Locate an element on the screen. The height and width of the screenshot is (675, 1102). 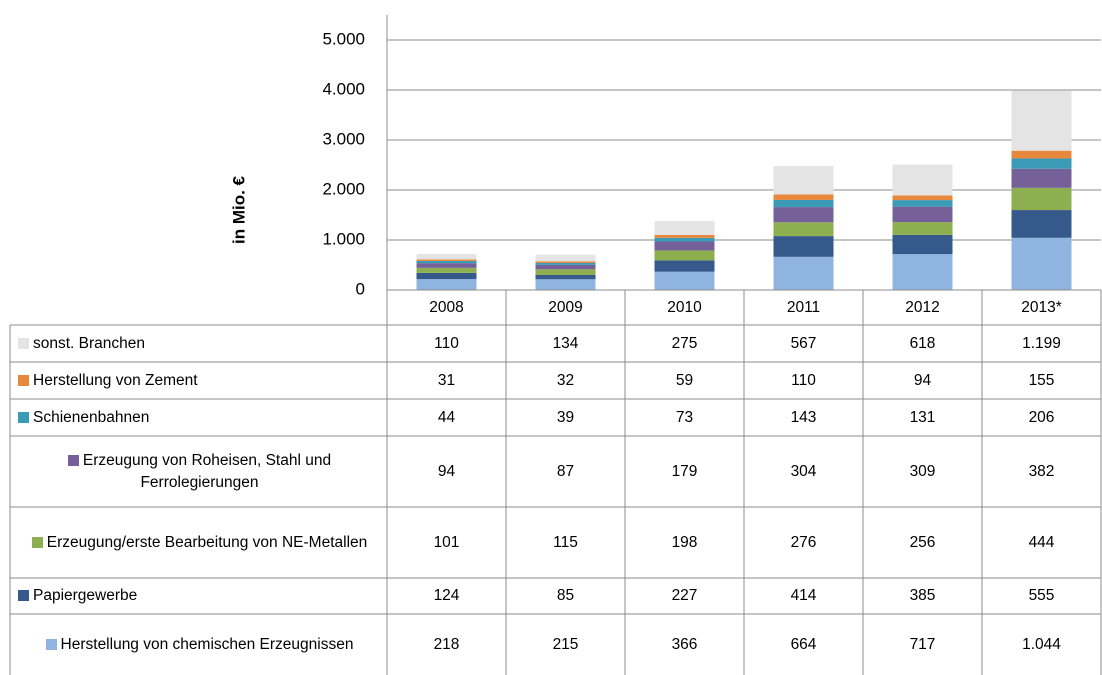
table-value: 275 is located at coordinates (684, 343).